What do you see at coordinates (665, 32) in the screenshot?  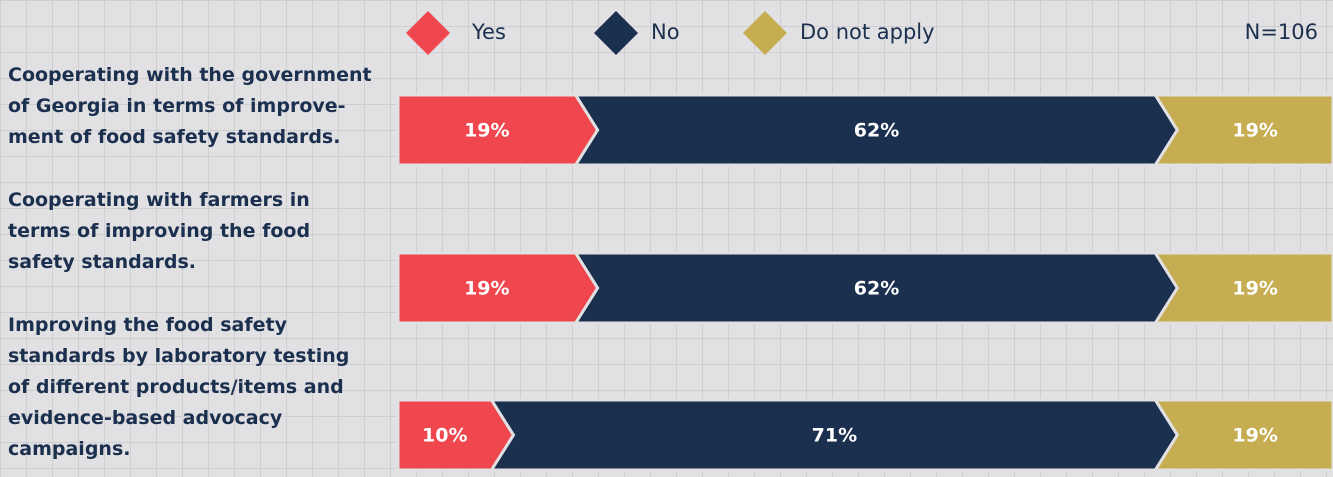 I see `legend-label: No` at bounding box center [665, 32].